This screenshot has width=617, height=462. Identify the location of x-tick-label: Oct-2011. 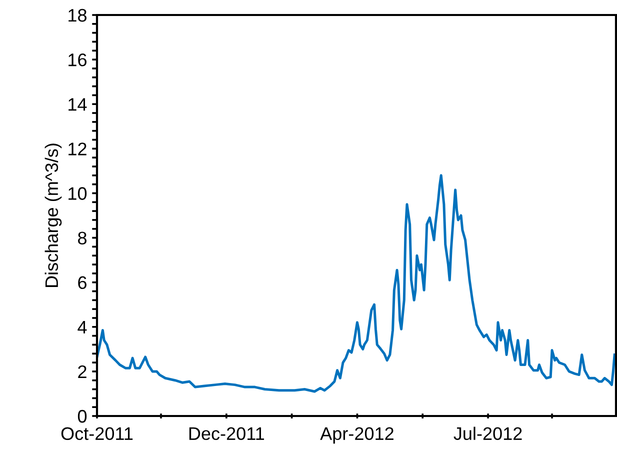
(97, 433).